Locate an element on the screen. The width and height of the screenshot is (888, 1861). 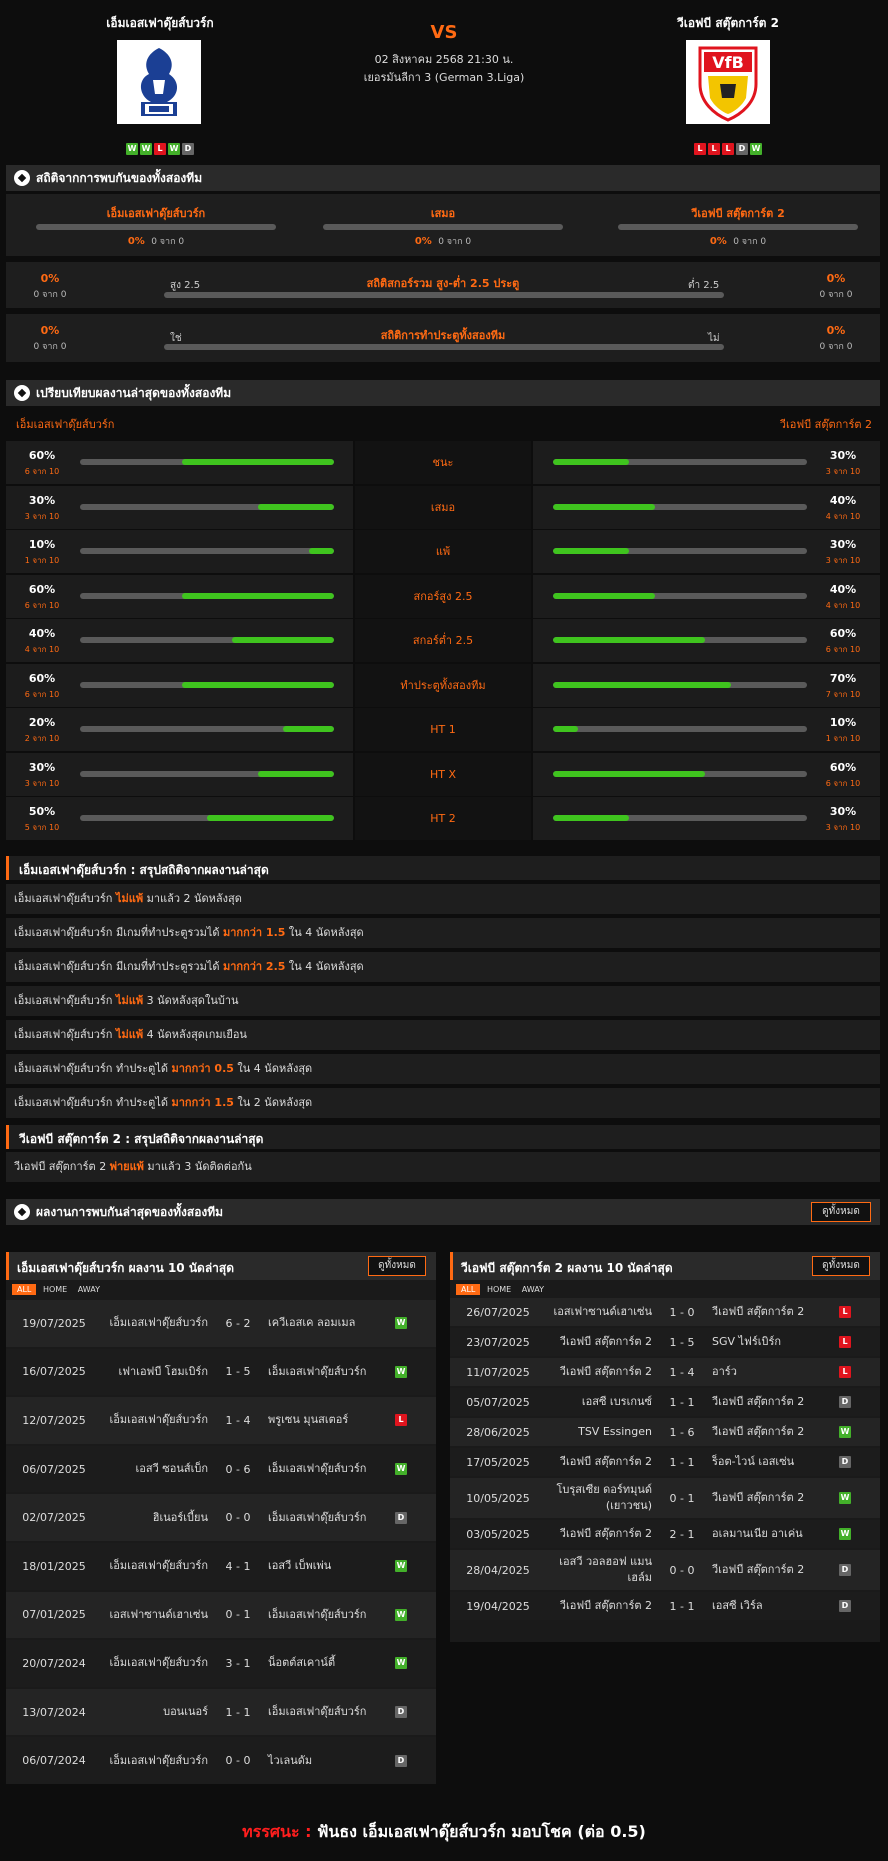
away-filter-tabs: ALL HOME AWAY is located at coordinates (502, 1291).